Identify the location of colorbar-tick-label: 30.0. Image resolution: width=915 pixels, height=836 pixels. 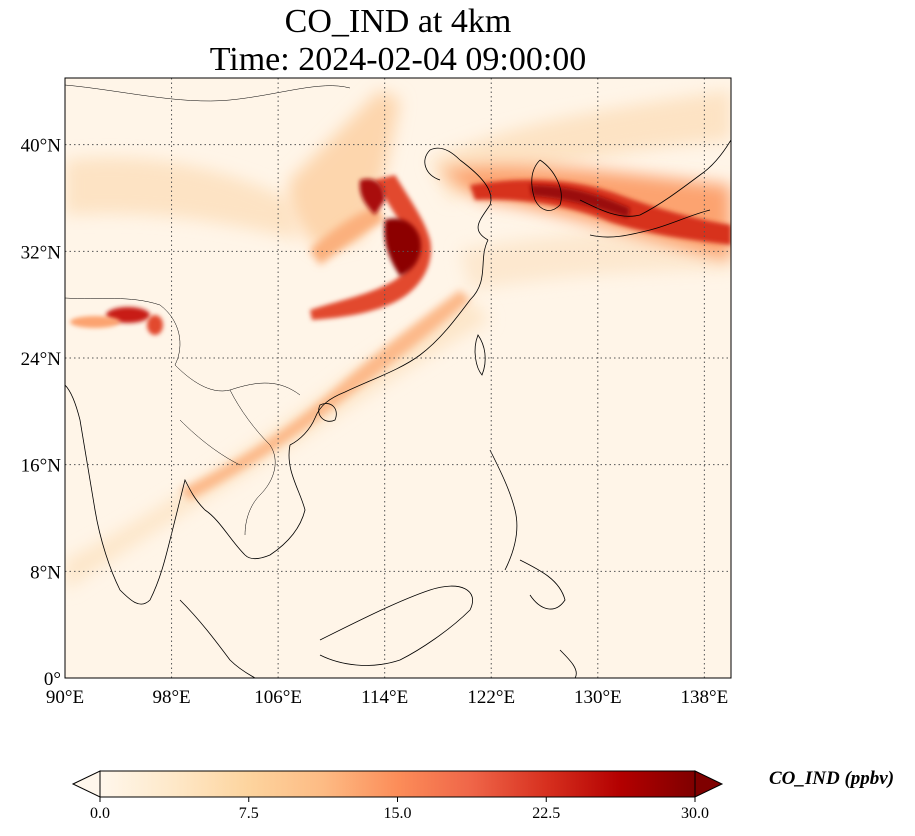
(695, 813).